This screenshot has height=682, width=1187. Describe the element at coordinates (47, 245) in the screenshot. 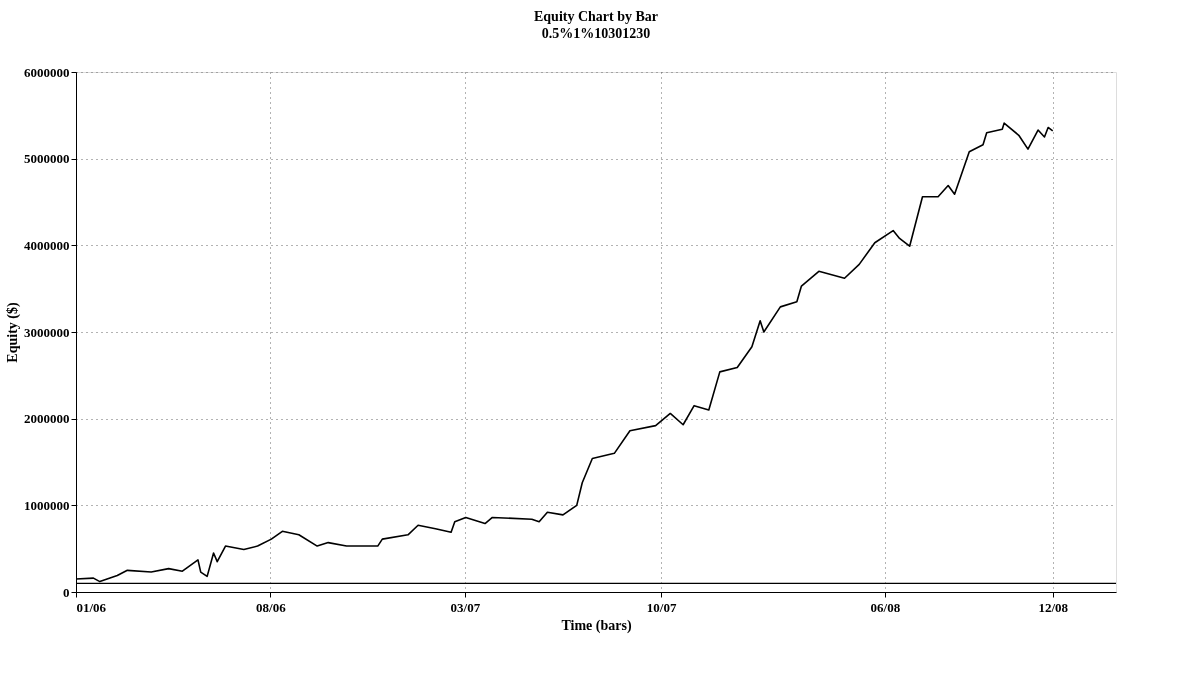

I see `y-tick-label: 4000000` at that location.